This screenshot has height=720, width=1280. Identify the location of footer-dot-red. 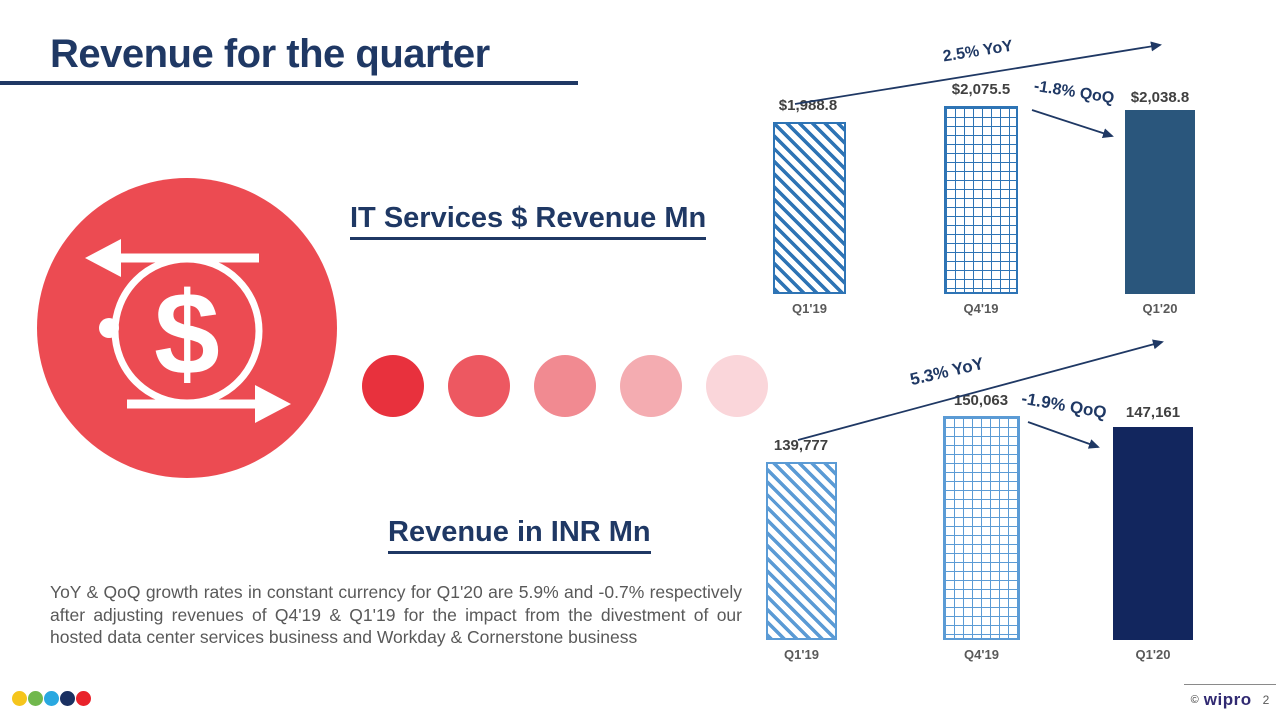
(83, 698).